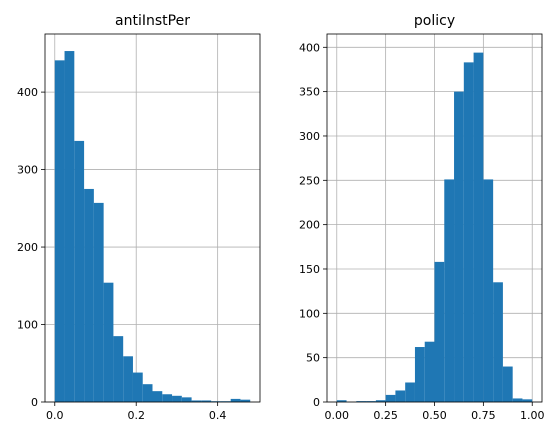 This screenshot has height=435, width=557. Describe the element at coordinates (309, 269) in the screenshot. I see `y-tick-label: 150` at that location.